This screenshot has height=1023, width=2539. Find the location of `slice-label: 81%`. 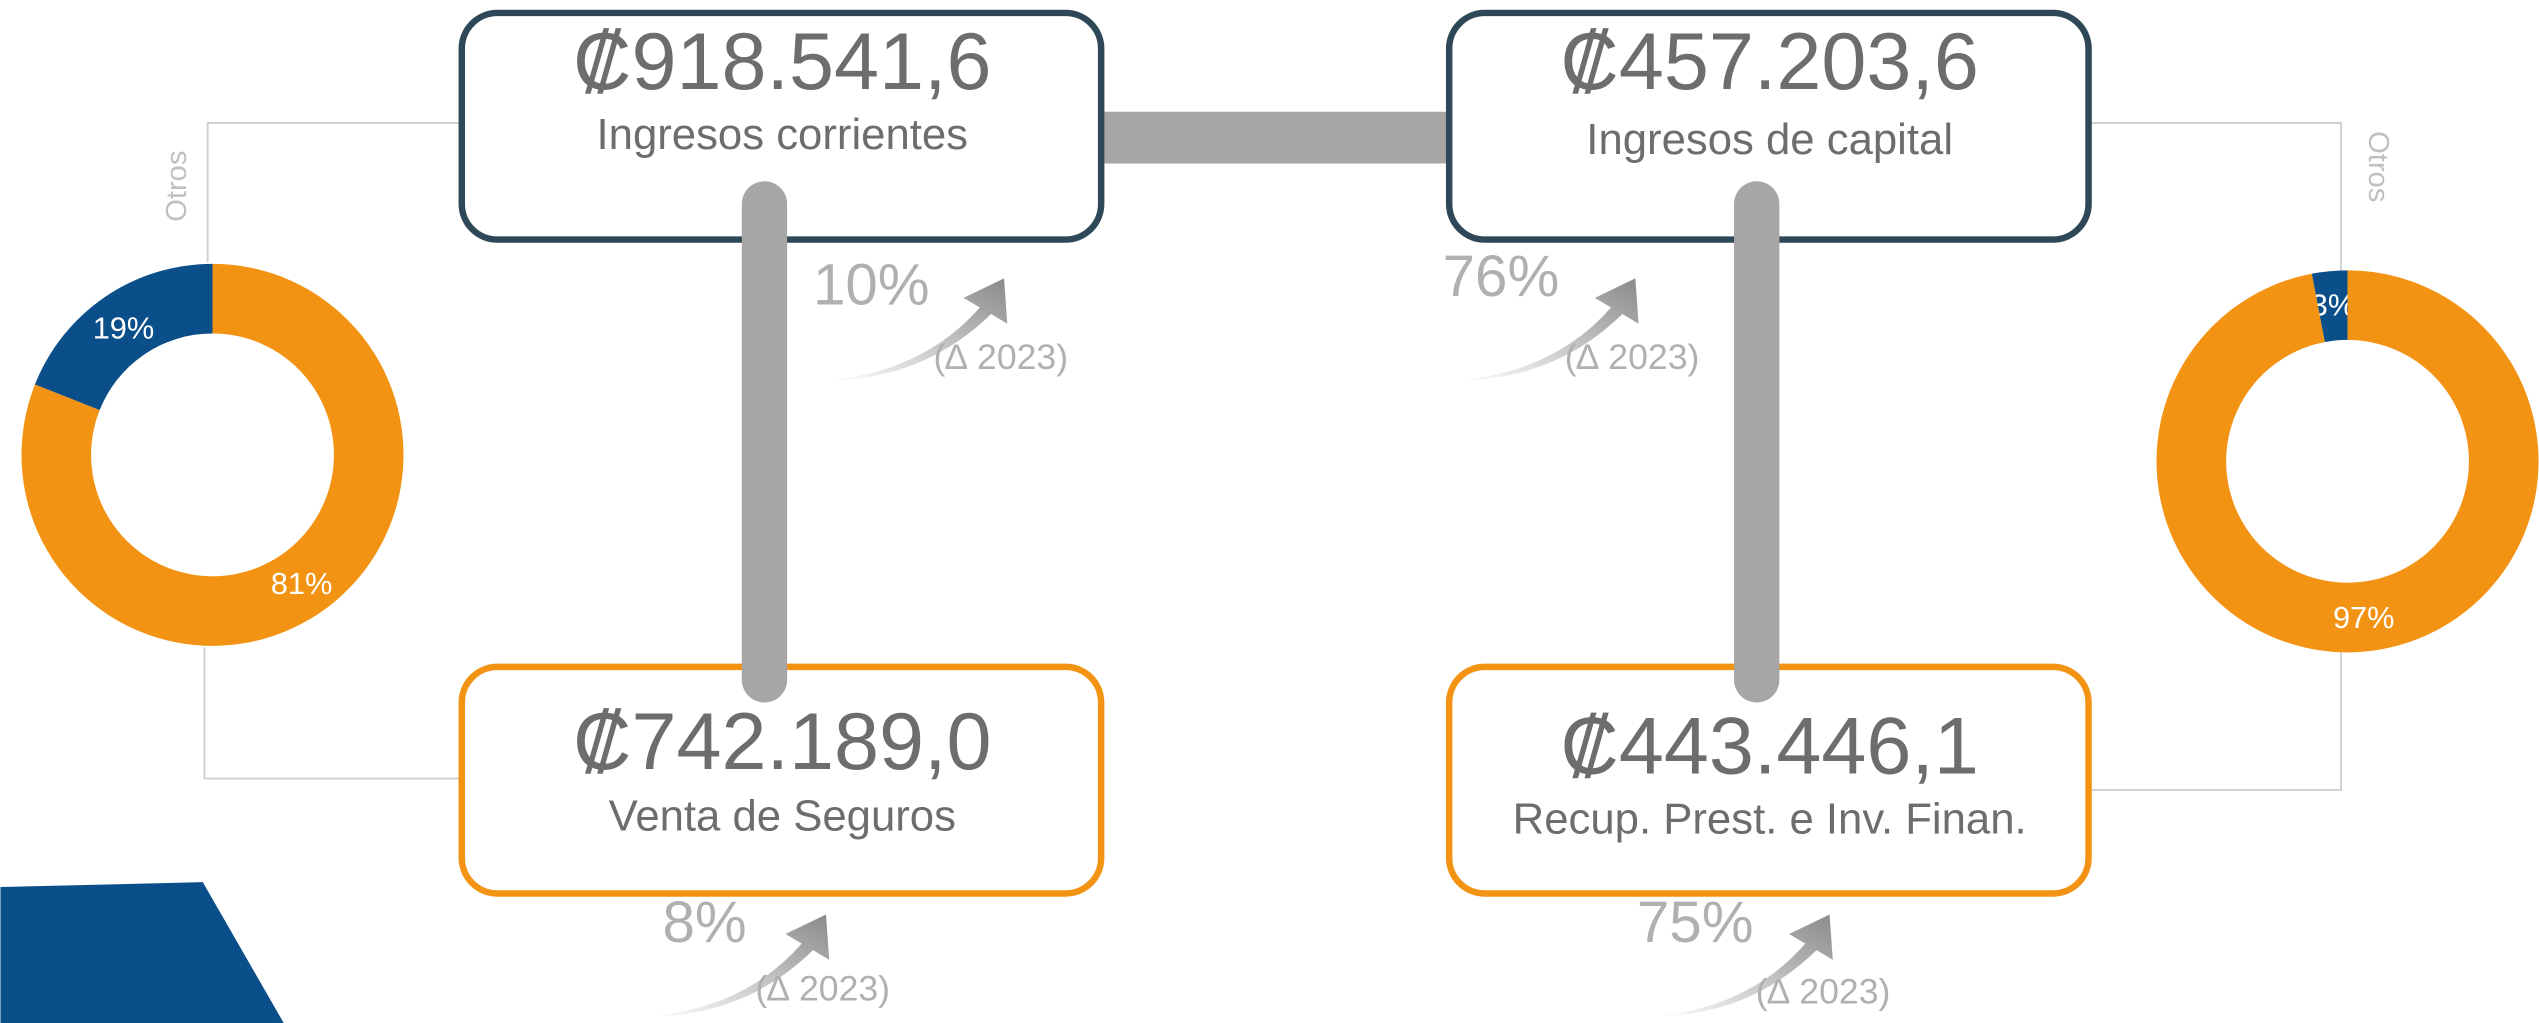

slice-label: 81% is located at coordinates (302, 583).